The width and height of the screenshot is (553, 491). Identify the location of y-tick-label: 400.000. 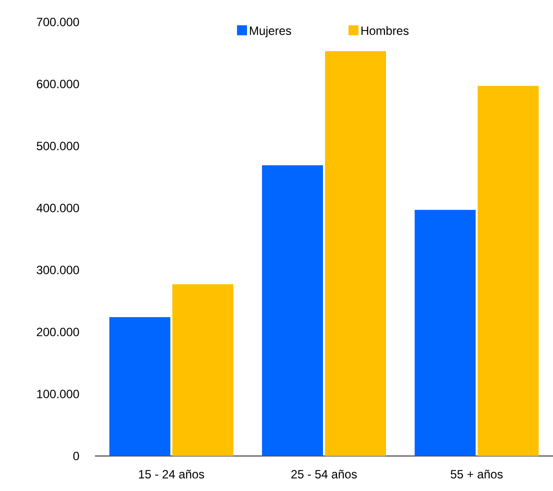
(58, 208).